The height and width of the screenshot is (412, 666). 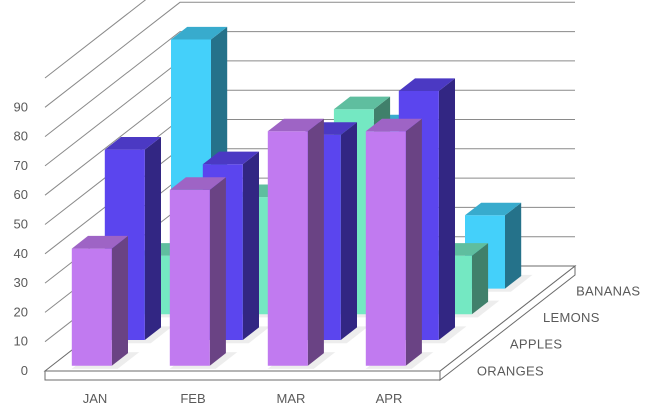 What do you see at coordinates (291, 398) in the screenshot?
I see `x-tick-label: MAR` at bounding box center [291, 398].